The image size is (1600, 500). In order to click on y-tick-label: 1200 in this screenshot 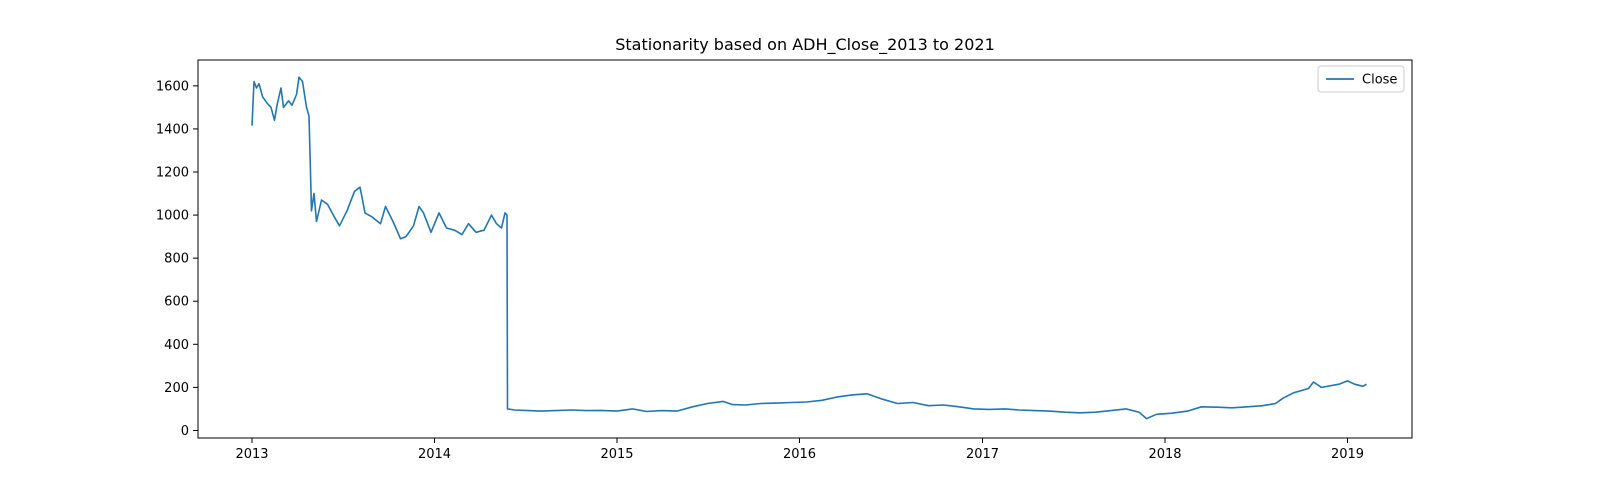, I will do `click(172, 173)`.